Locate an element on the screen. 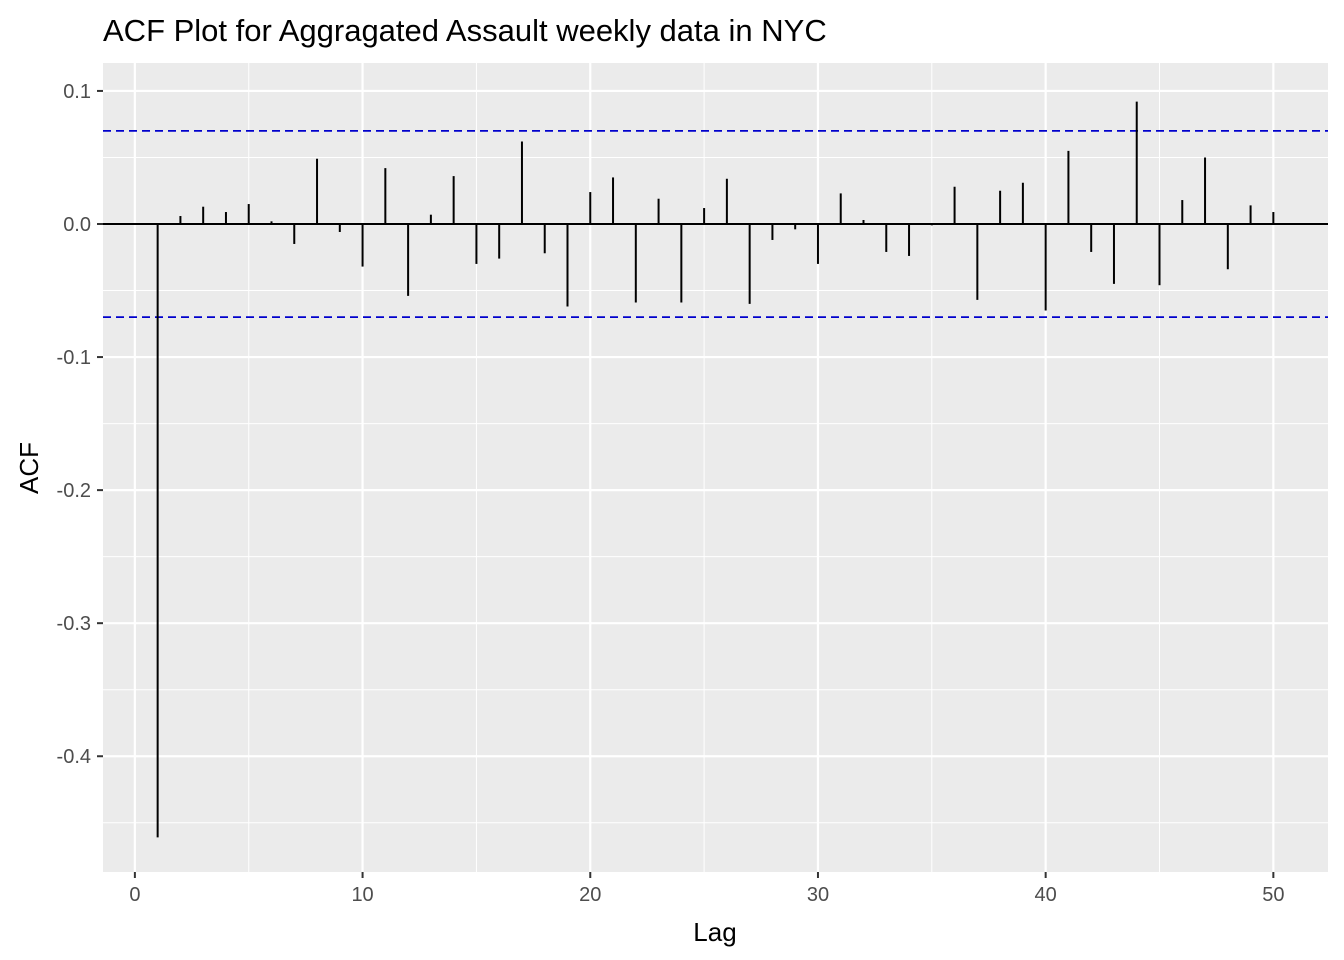 This screenshot has height=960, width=1344. y-tick-label: -0.2 is located at coordinates (74, 491).